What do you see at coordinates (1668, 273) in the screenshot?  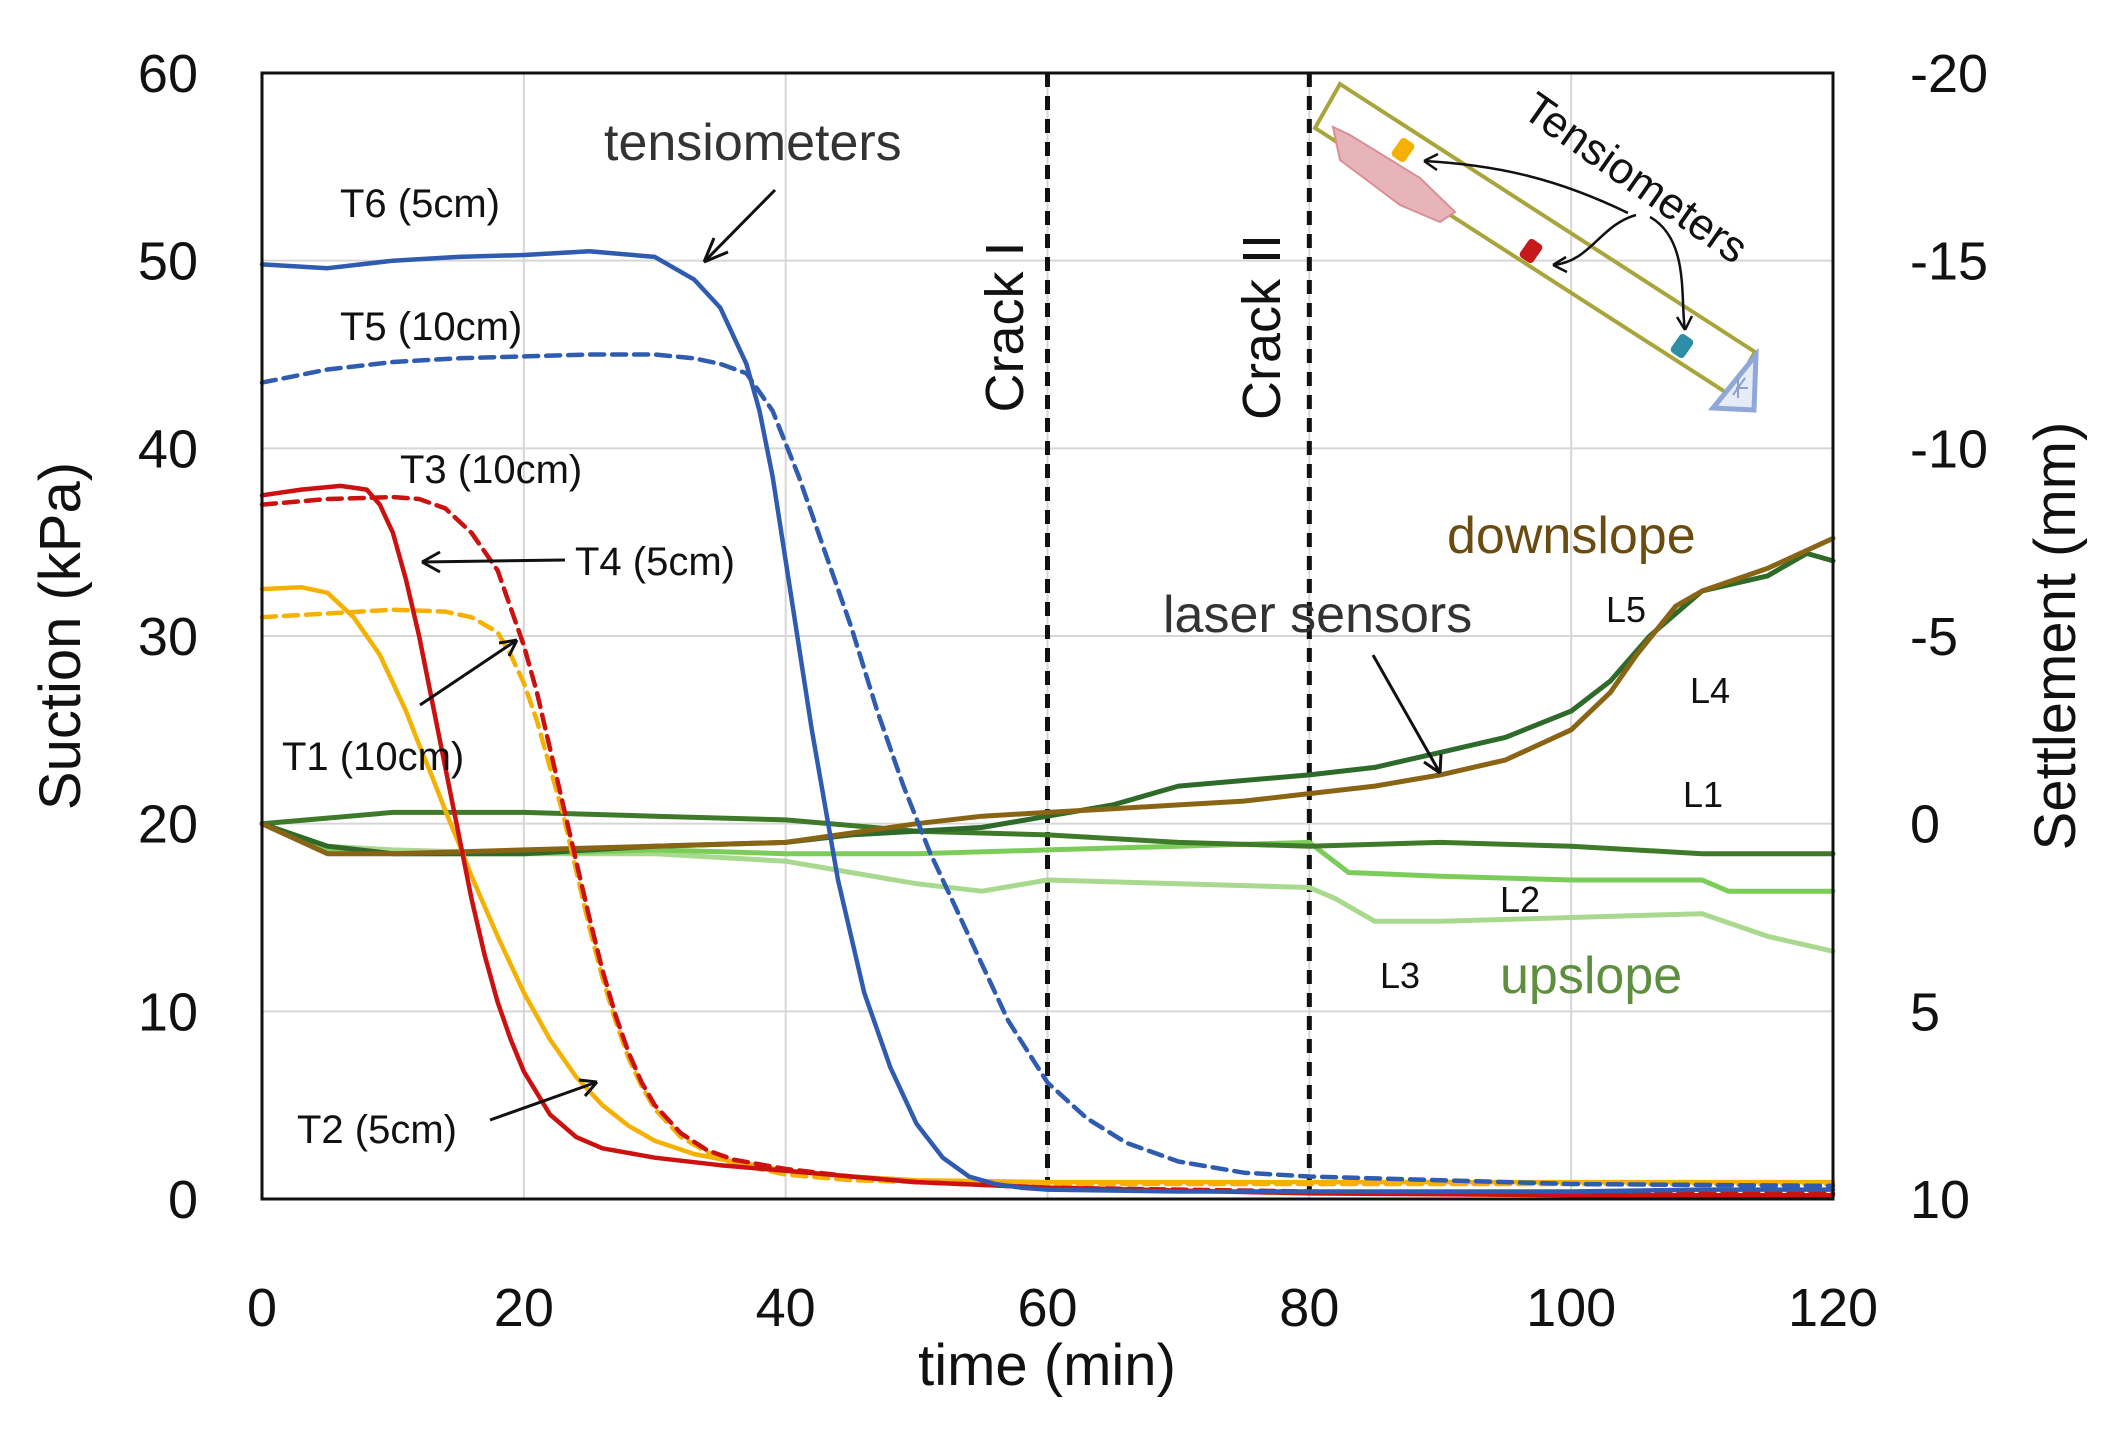 I see `inset-arrow-teal` at bounding box center [1668, 273].